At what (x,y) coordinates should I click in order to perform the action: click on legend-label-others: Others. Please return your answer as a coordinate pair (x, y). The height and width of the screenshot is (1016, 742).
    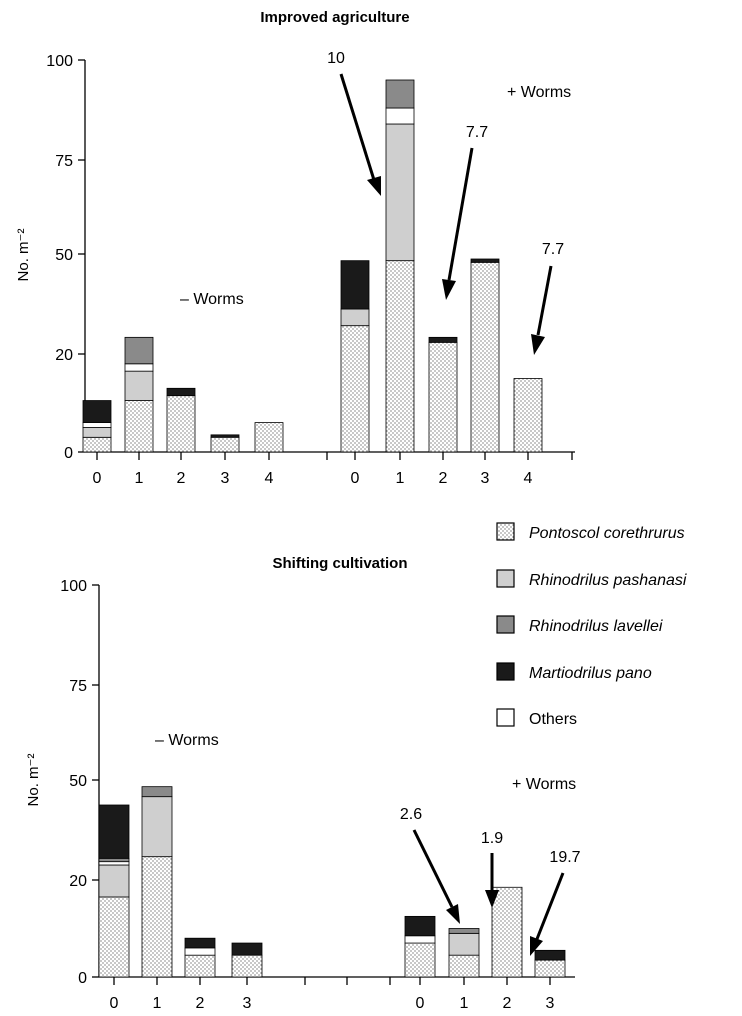
    Looking at the image, I should click on (553, 719).